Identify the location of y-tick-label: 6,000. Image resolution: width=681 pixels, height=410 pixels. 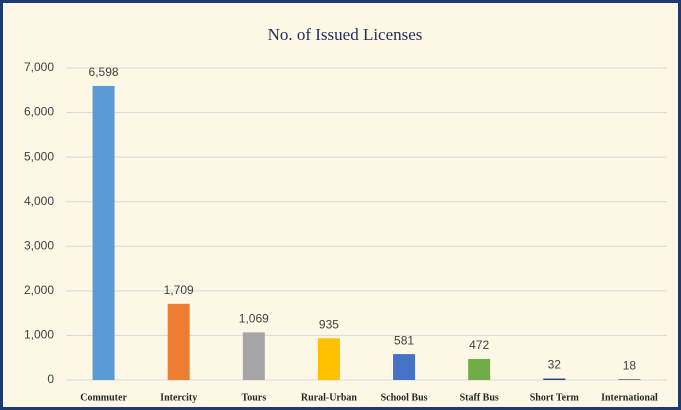
(39, 112).